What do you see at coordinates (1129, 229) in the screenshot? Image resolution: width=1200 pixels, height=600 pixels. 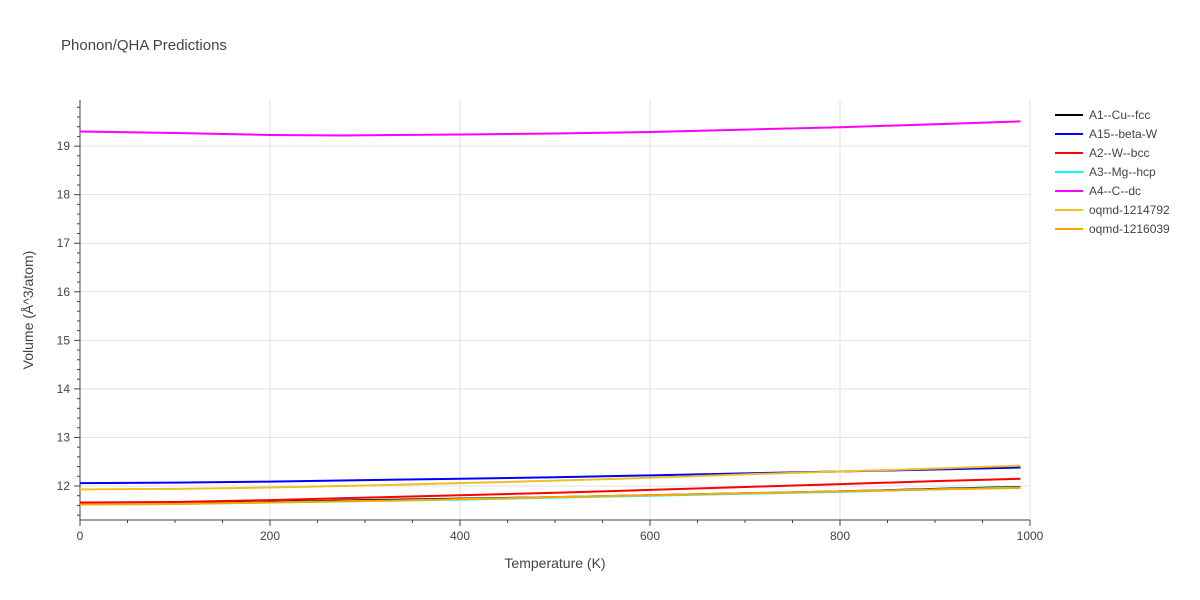 I see `legend-label: oqmd-1216039` at bounding box center [1129, 229].